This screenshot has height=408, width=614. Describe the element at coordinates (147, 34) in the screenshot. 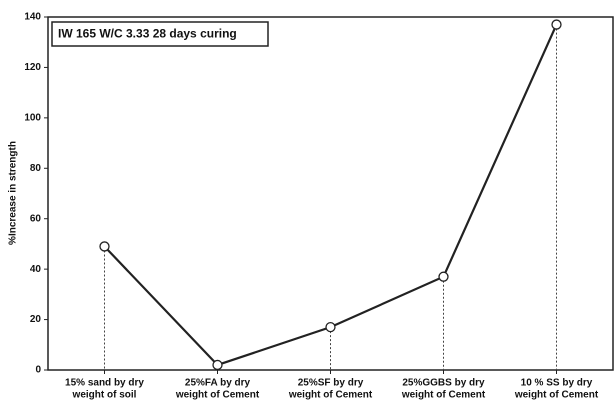

I see `annotation: IW 165 W/C 3.33 28 days curing` at that location.